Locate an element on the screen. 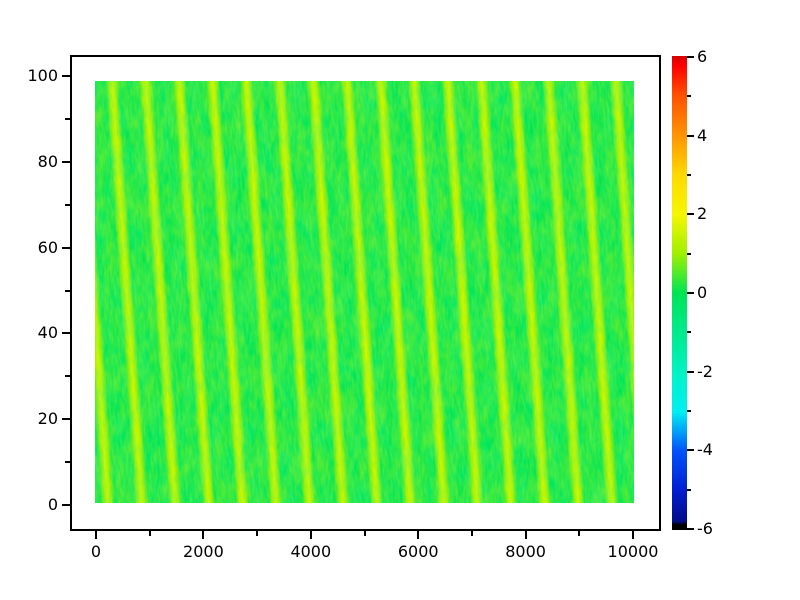 The height and width of the screenshot is (600, 800). colorbar-tick-label: -4 is located at coordinates (705, 450).